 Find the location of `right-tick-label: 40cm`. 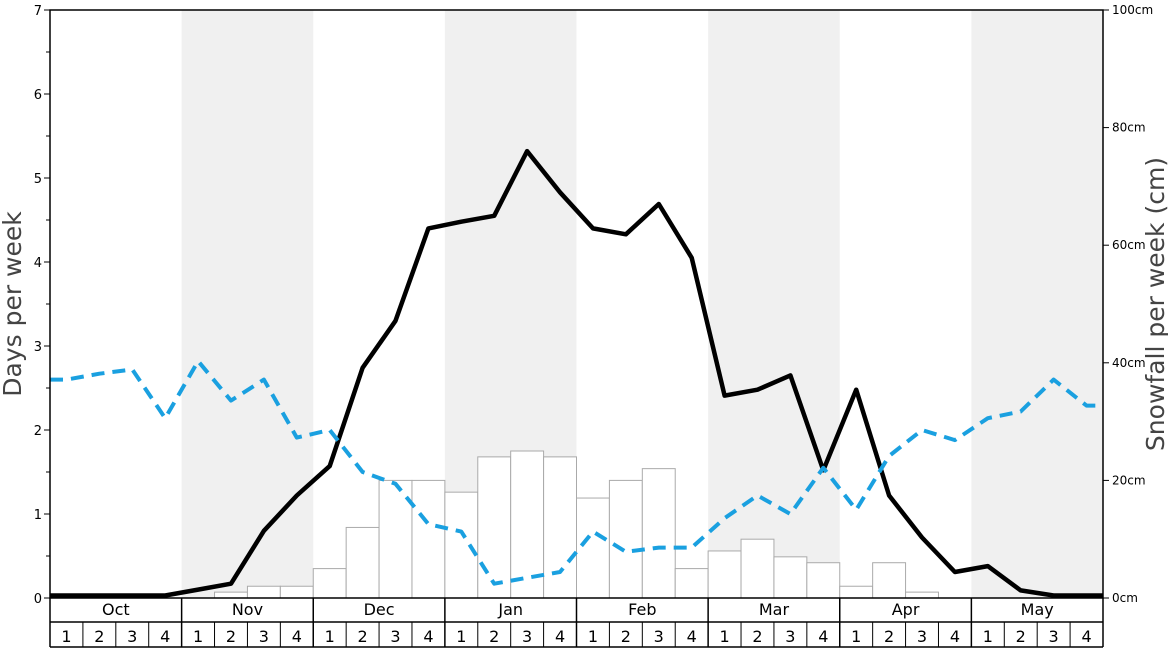

right-tick-label: 40cm is located at coordinates (1129, 363).